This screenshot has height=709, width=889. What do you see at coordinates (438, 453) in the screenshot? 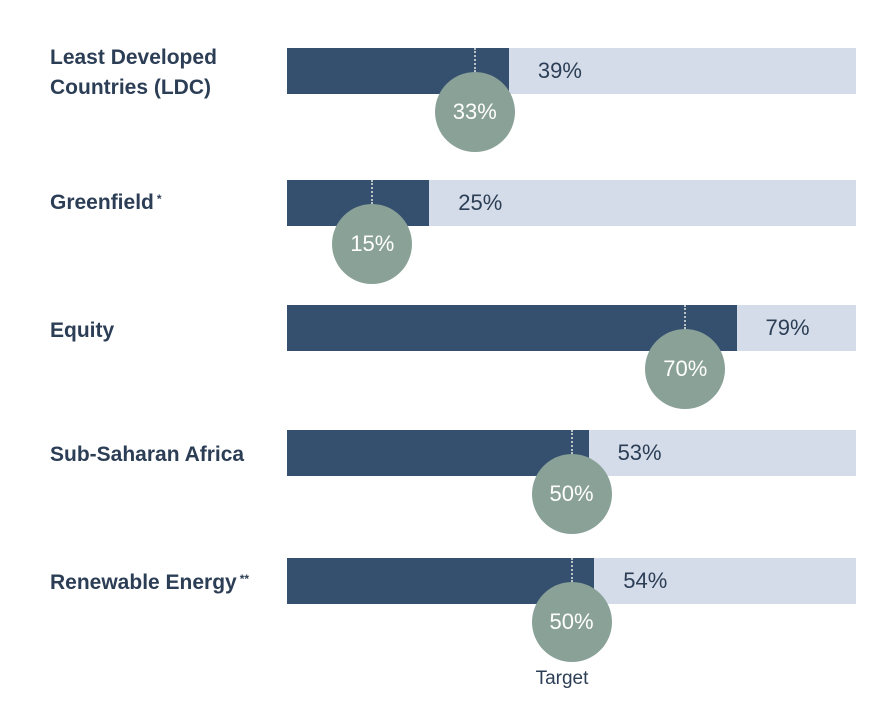
I see `bar-value` at bounding box center [438, 453].